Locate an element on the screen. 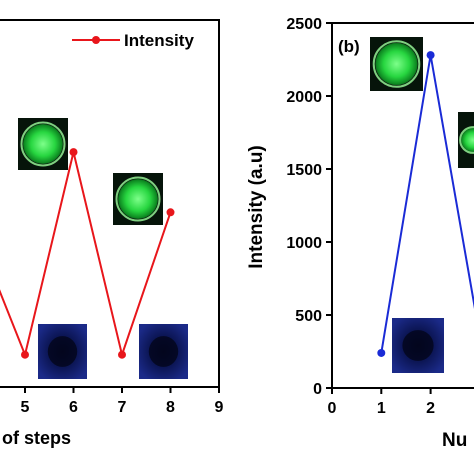 The height and width of the screenshot is (474, 474). left-x-tick-label: 7 is located at coordinates (122, 407).